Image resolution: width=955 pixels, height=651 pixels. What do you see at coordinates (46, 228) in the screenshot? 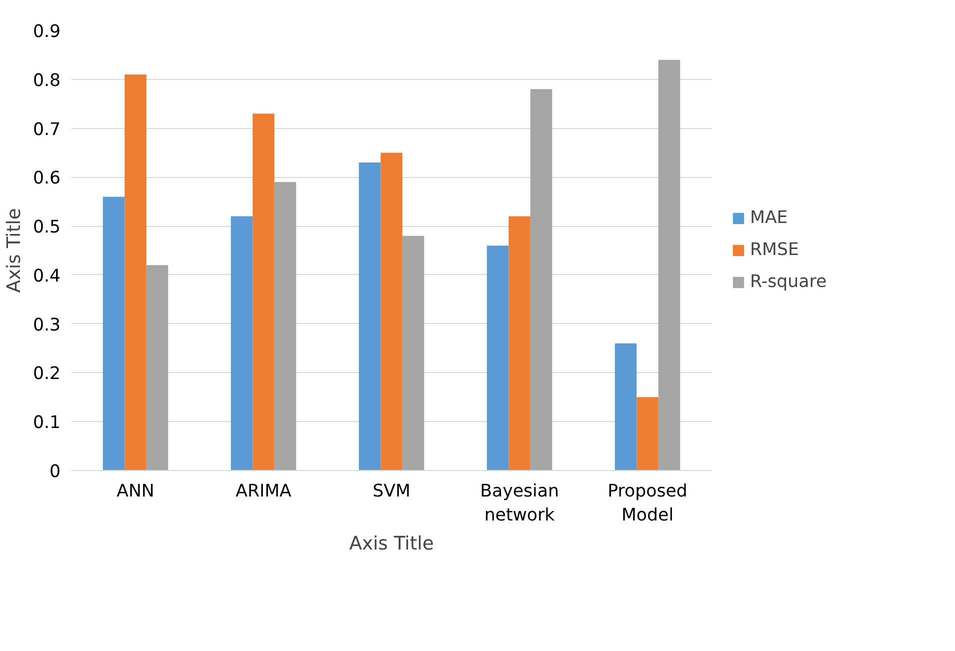
I see `y-tick-label: 0.5` at bounding box center [46, 228].